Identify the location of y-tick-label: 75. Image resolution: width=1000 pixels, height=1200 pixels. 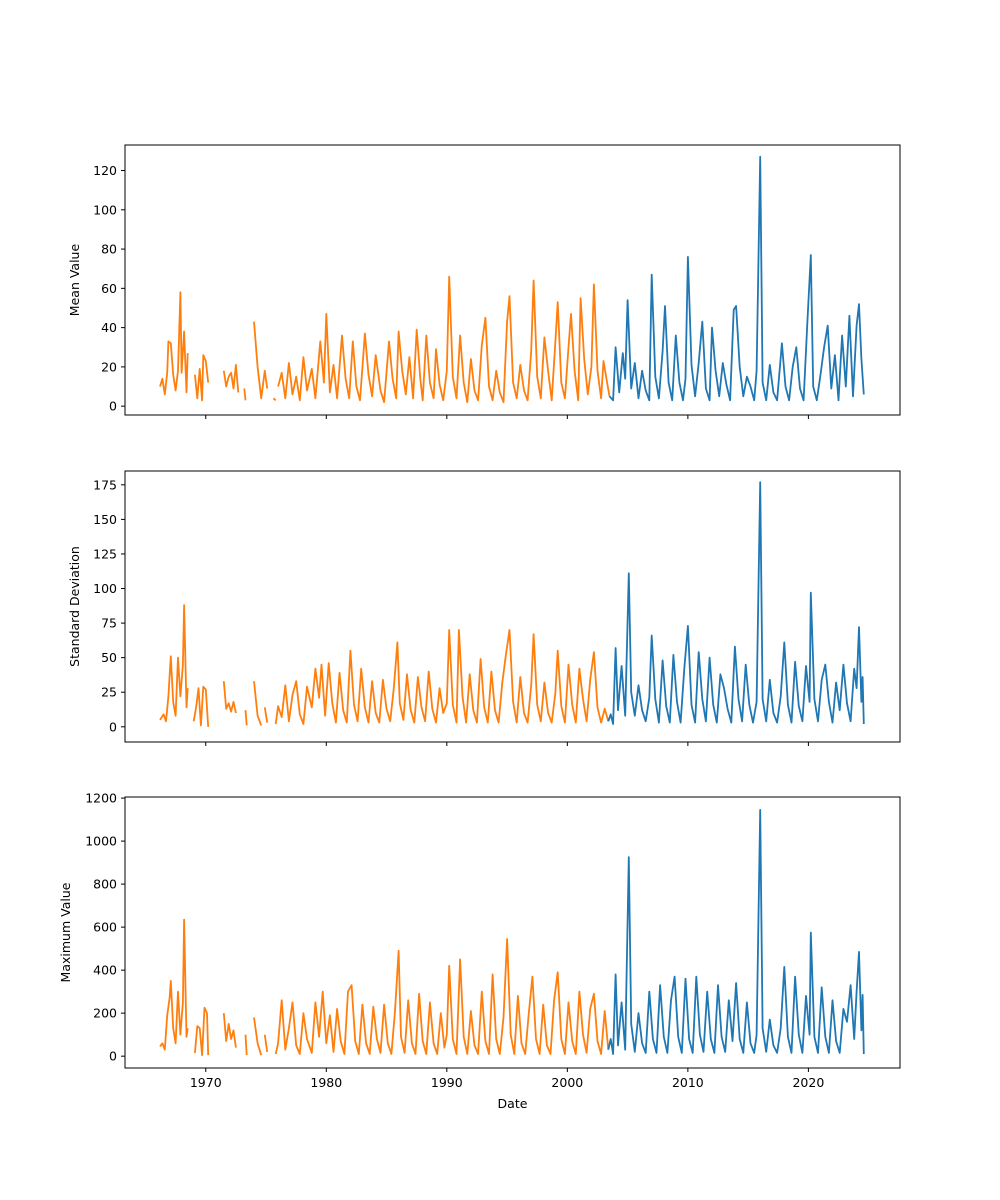
(109, 623).